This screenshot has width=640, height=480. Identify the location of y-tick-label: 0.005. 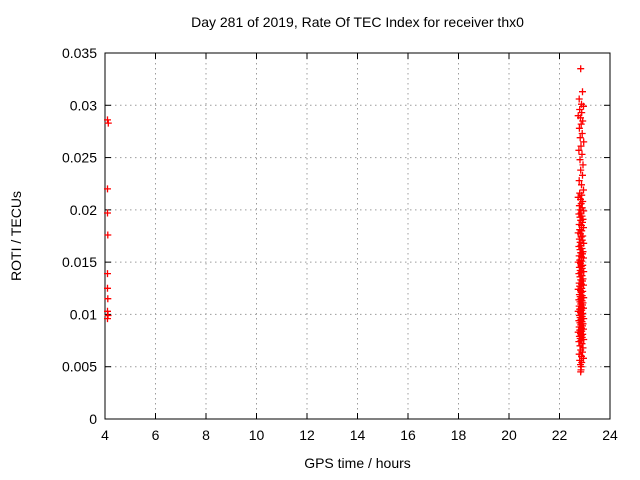
(79, 367).